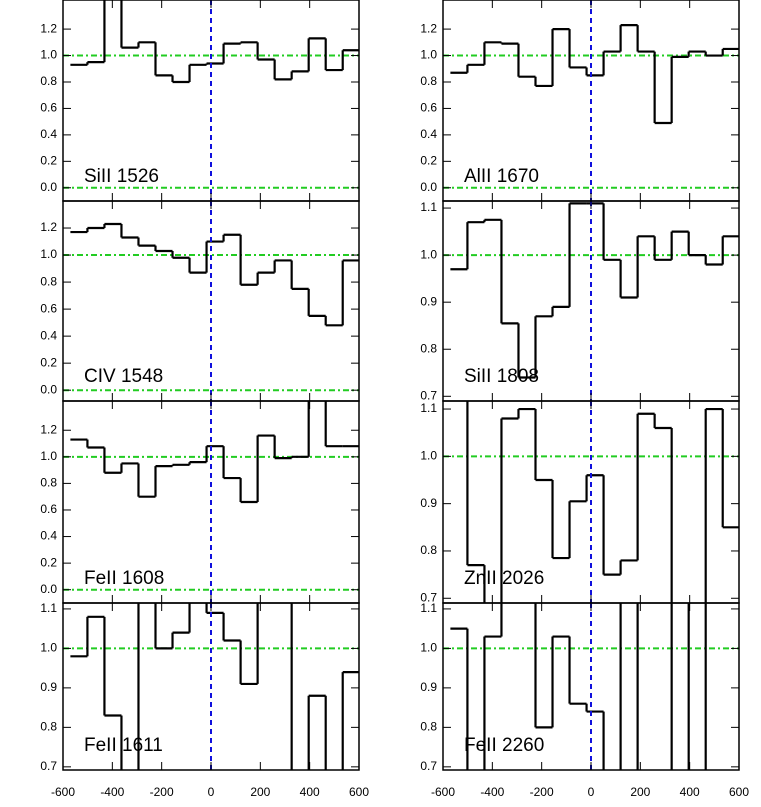  I want to click on panel-label: AlII 1670, so click(501, 176).